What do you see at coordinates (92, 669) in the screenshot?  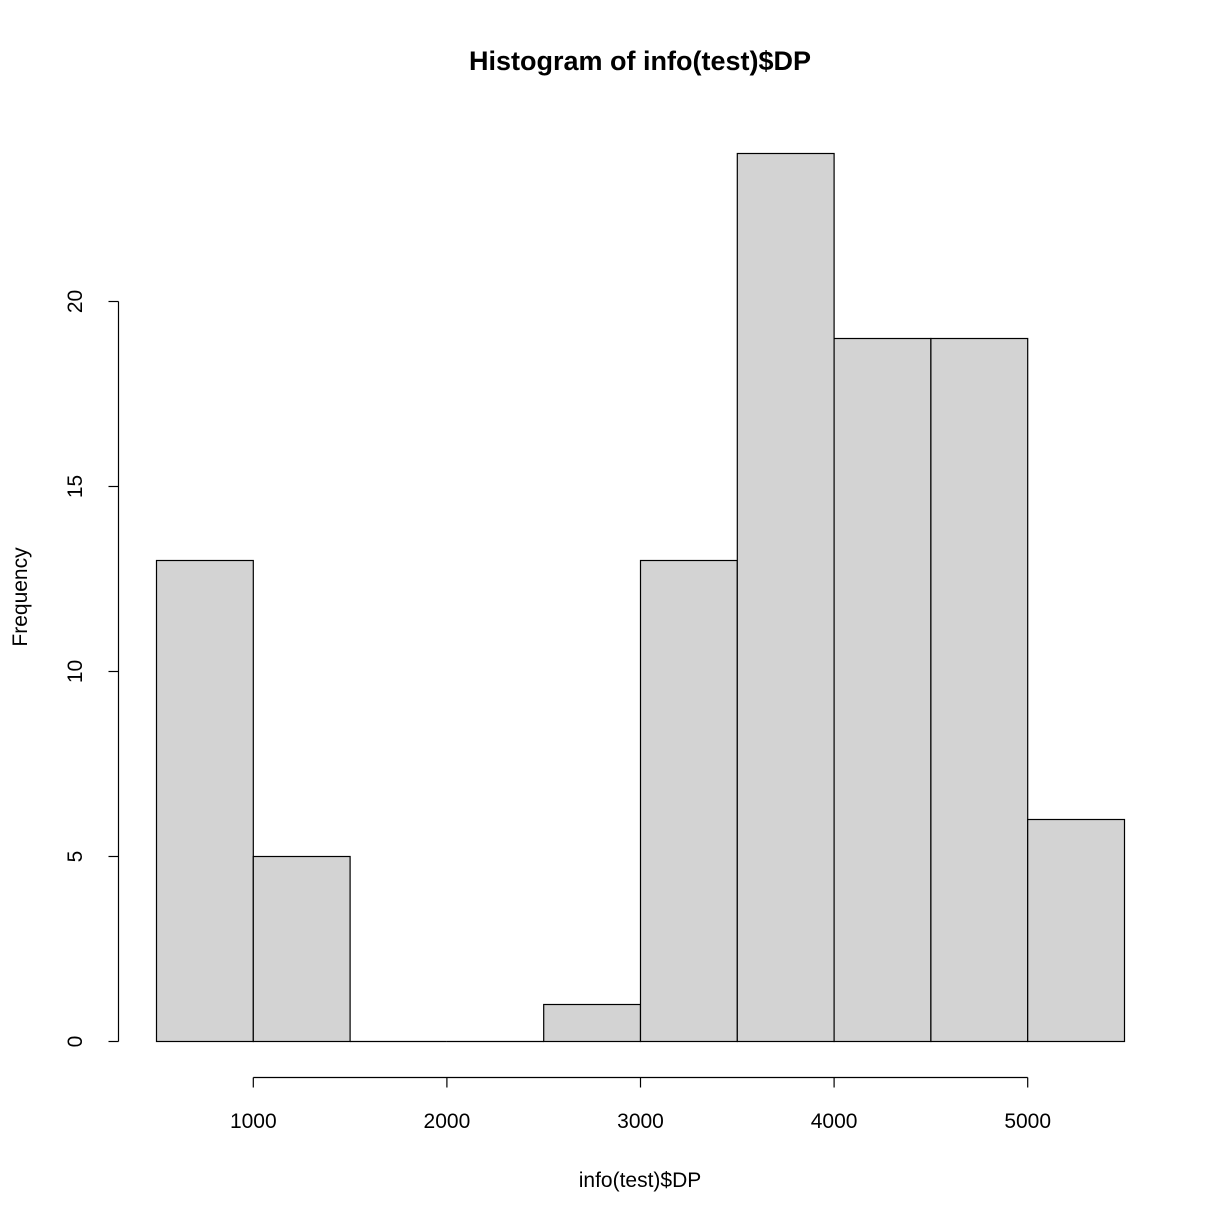 I see `y-axis: 0 5 10 15 20` at bounding box center [92, 669].